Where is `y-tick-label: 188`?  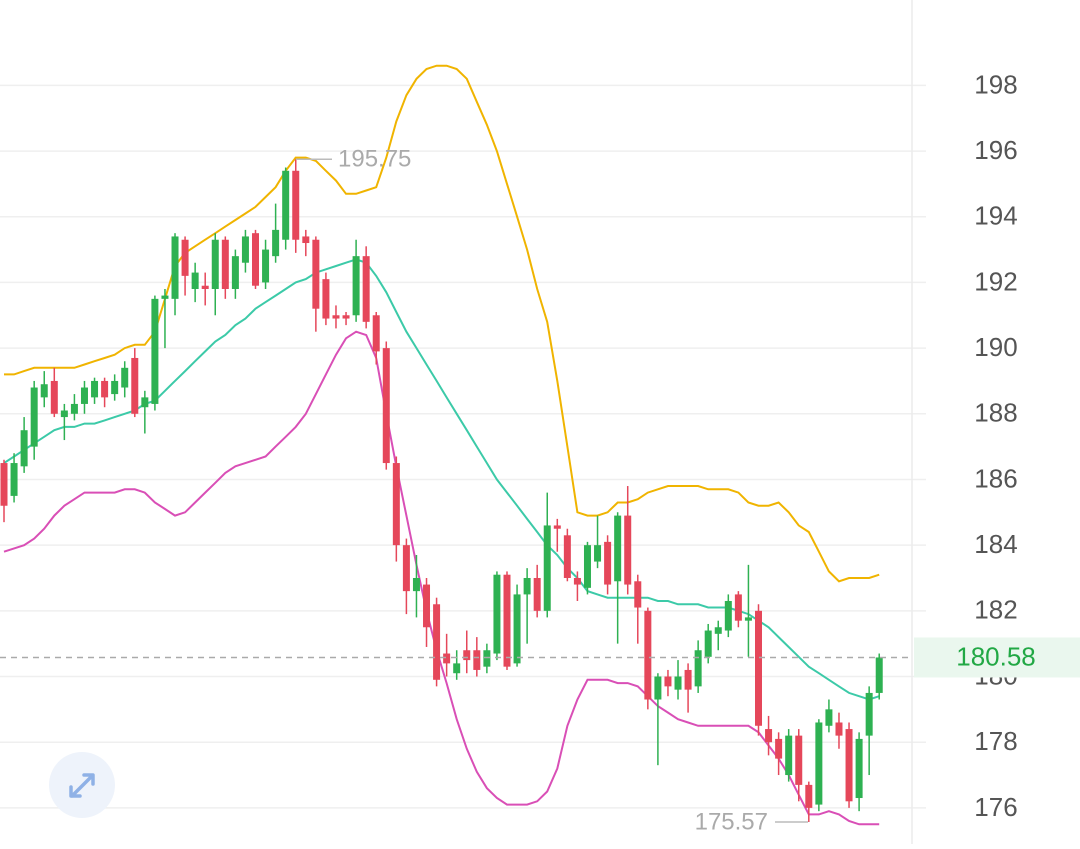 y-tick-label: 188 is located at coordinates (995, 413).